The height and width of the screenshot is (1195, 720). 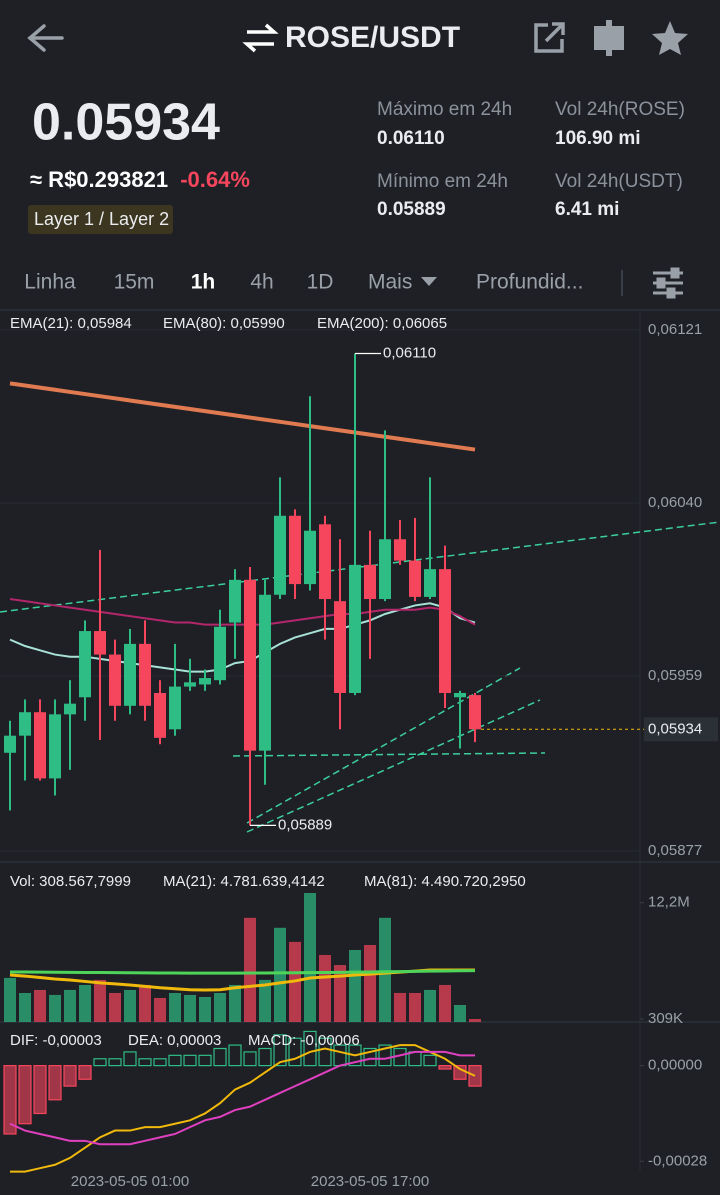 I want to click on y-tick-label: 0,06121, so click(x=675, y=329).